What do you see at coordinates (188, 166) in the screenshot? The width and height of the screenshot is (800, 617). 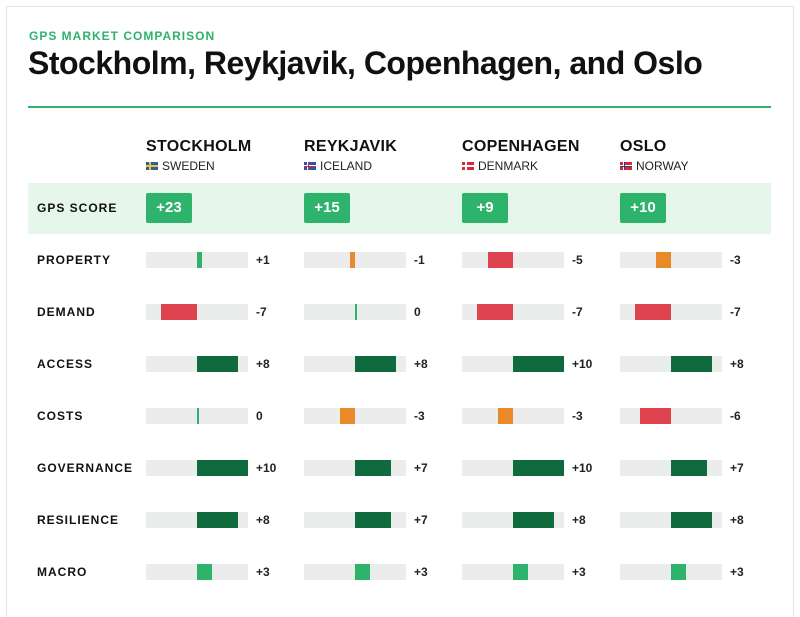 I see `country-name: SWEDEN` at bounding box center [188, 166].